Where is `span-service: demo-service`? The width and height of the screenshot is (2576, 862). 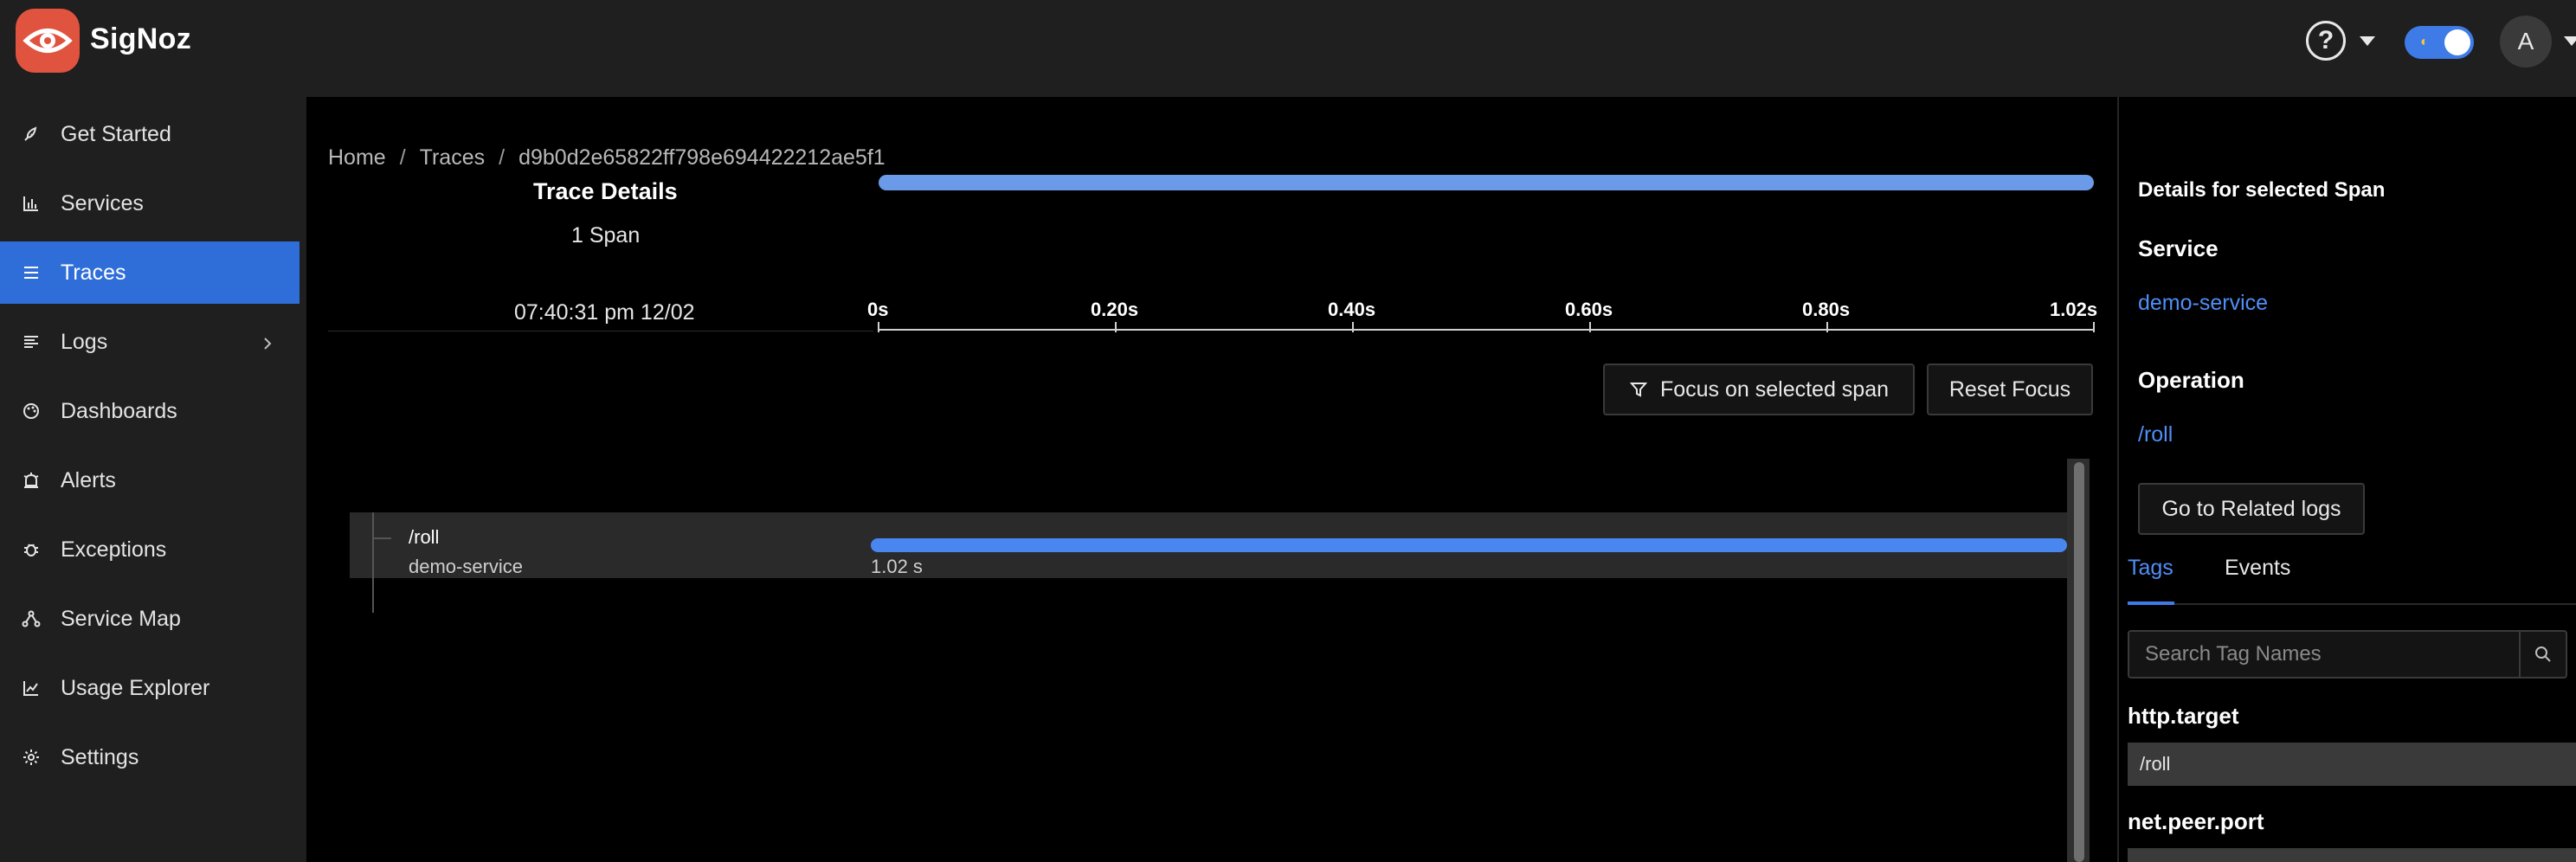 span-service: demo-service is located at coordinates (466, 566).